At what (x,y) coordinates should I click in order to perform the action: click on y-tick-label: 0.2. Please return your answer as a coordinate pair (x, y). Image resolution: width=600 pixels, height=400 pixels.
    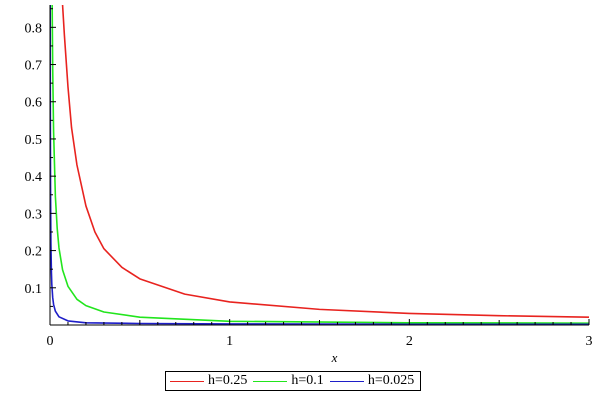
    Looking at the image, I should click on (34, 252).